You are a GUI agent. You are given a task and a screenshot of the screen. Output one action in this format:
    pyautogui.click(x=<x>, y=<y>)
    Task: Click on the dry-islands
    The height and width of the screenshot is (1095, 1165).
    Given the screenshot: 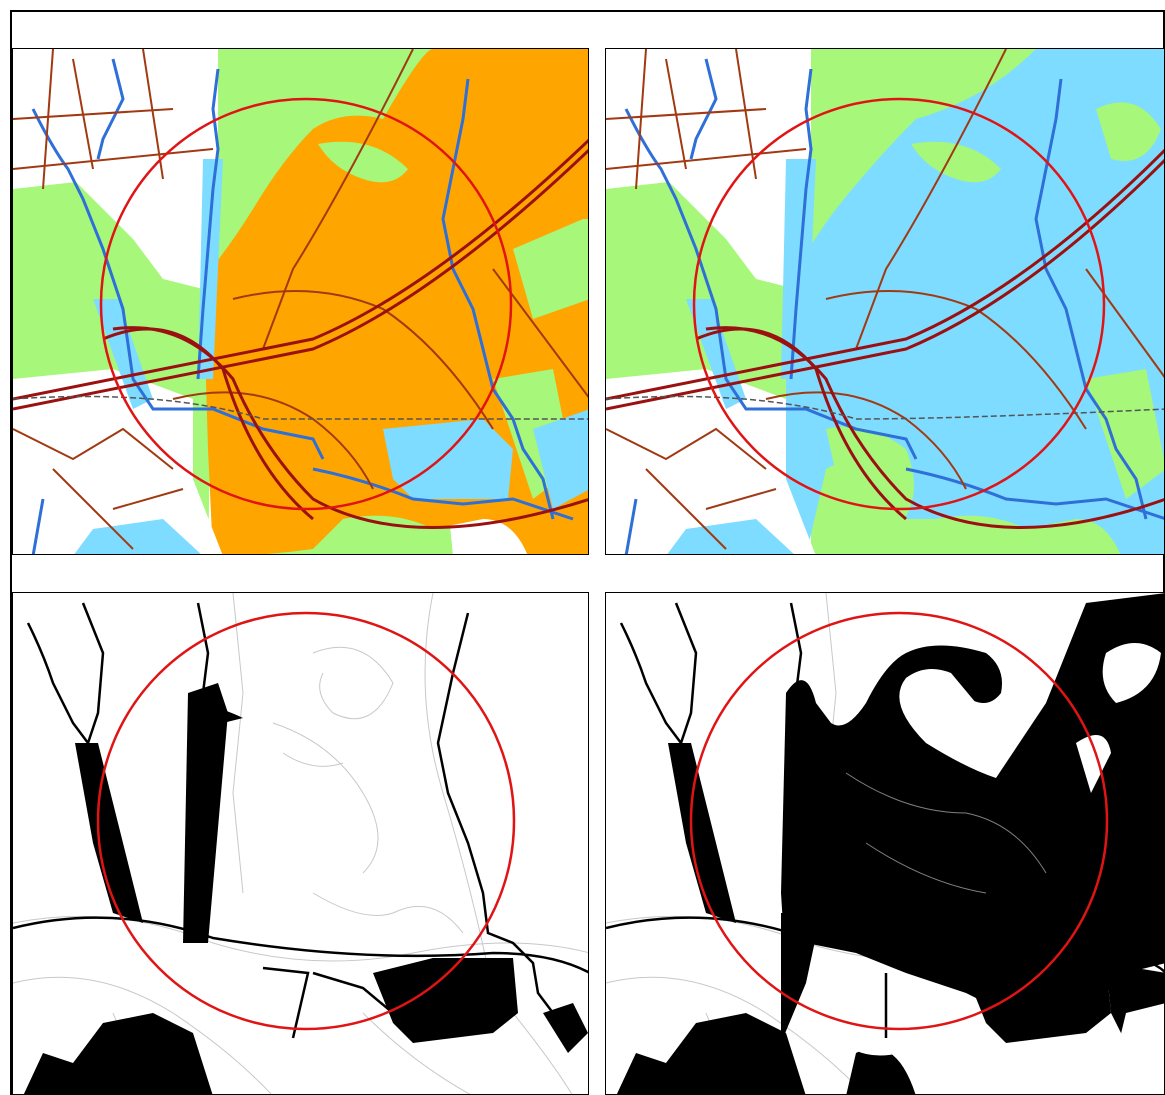 What is the action you would take?
    pyautogui.click(x=995, y=852)
    